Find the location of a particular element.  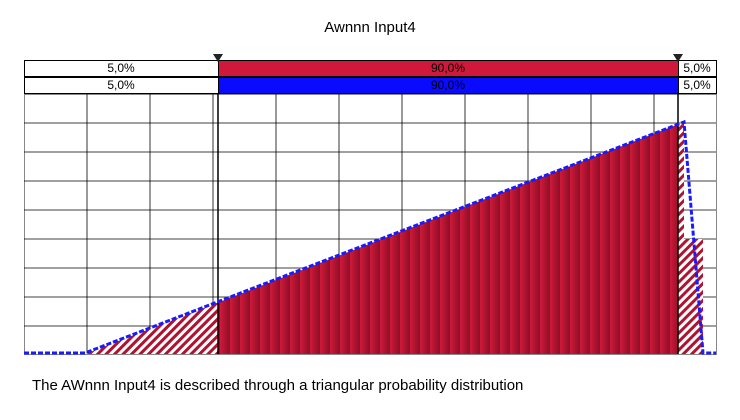

bands is located at coordinates (370, 77).